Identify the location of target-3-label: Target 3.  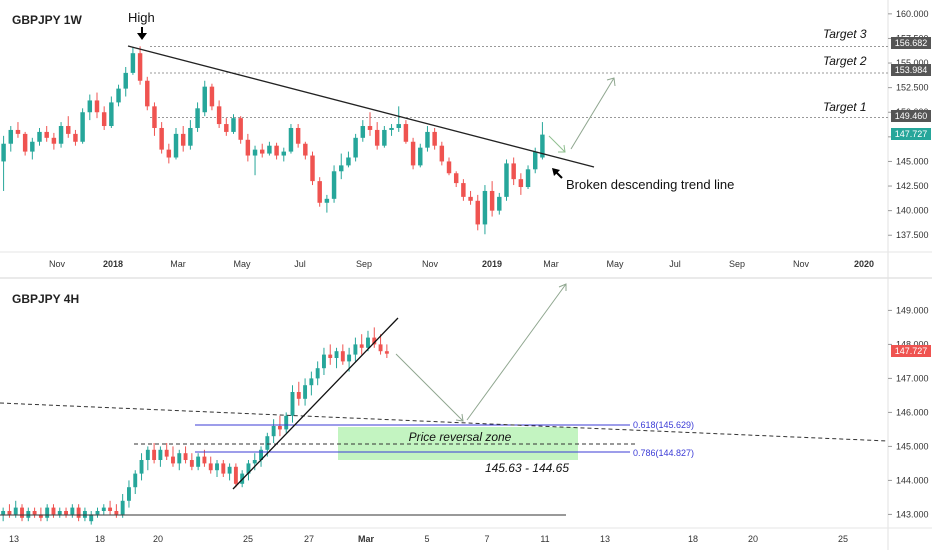
(845, 34).